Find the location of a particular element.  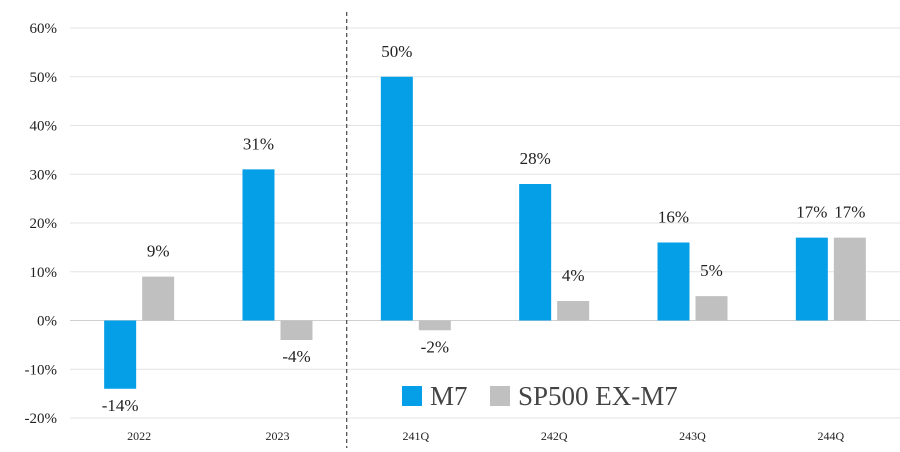

bar-sp500-ex-m7-241Q is located at coordinates (434, 325).